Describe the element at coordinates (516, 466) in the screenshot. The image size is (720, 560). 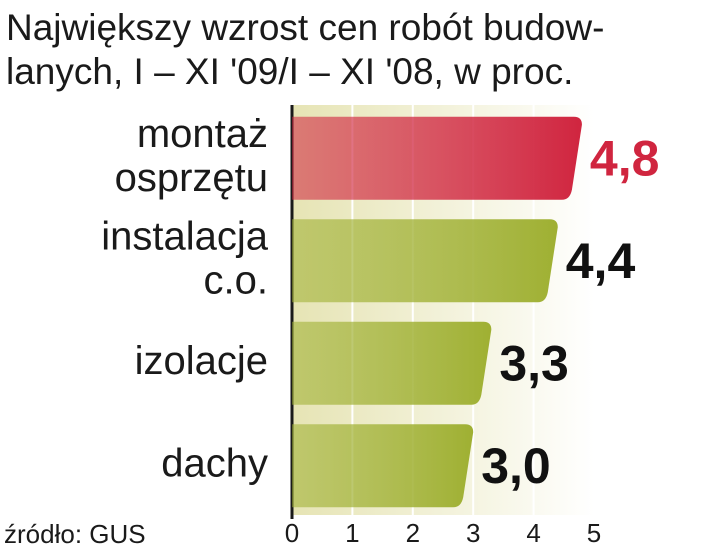
I see `value-label: 3,0` at that location.